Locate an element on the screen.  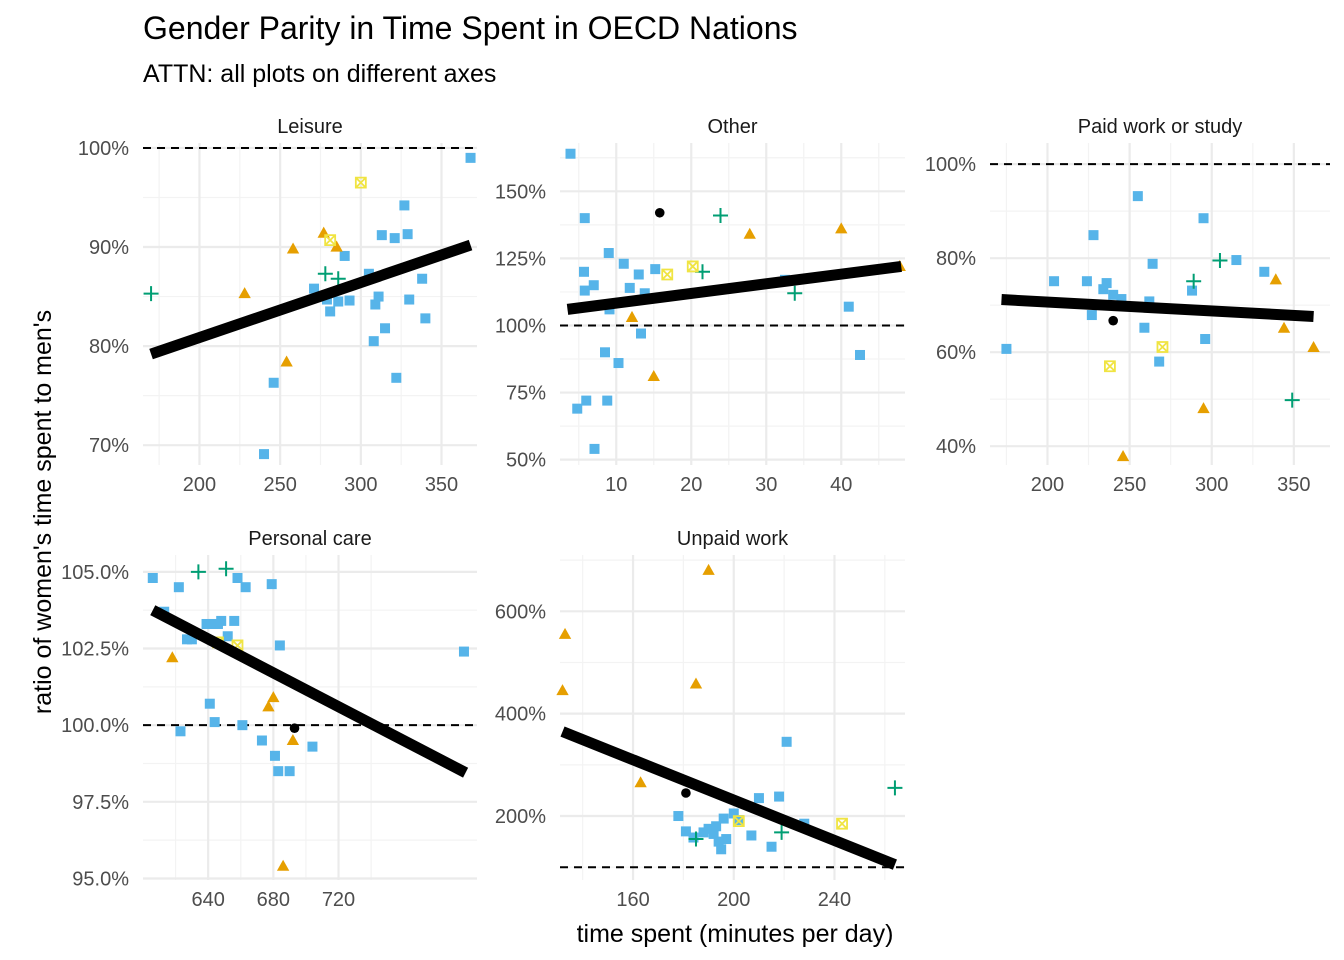
y-tick-label: 200% is located at coordinates (520, 817).